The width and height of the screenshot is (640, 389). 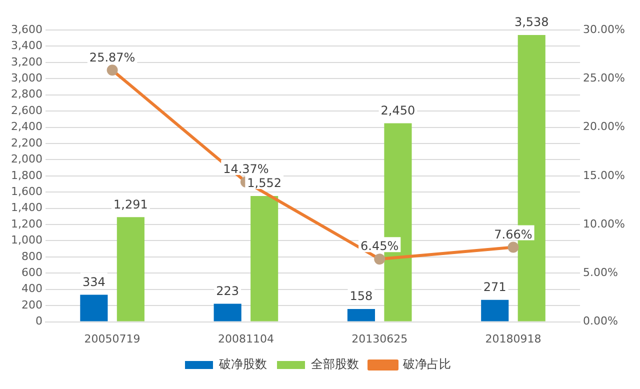 What do you see at coordinates (26, 191) in the screenshot?
I see `y-tick-label: 1,600` at bounding box center [26, 191].